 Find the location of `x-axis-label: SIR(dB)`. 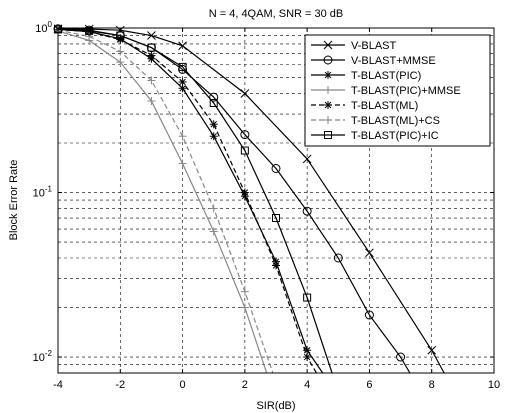

x-axis-label: SIR(dB) is located at coordinates (275, 406).